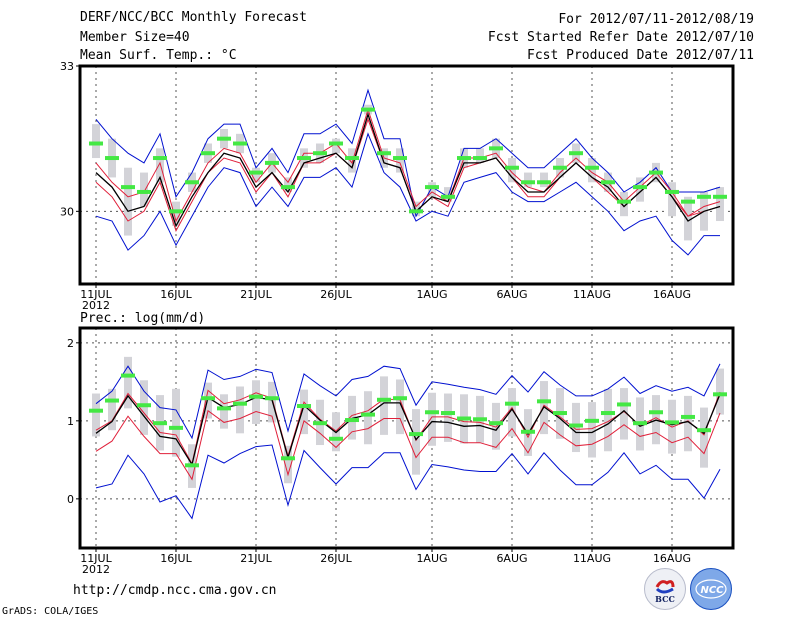  I want to click on precip-max-line, so click(408, 401).